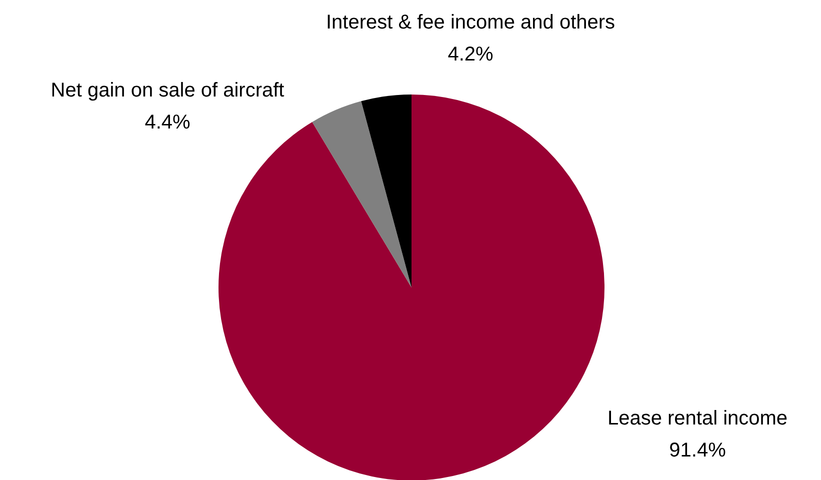 This screenshot has height=480, width=821. What do you see at coordinates (167, 91) in the screenshot?
I see `slice-label: Net gain on sale of aircraft` at bounding box center [167, 91].